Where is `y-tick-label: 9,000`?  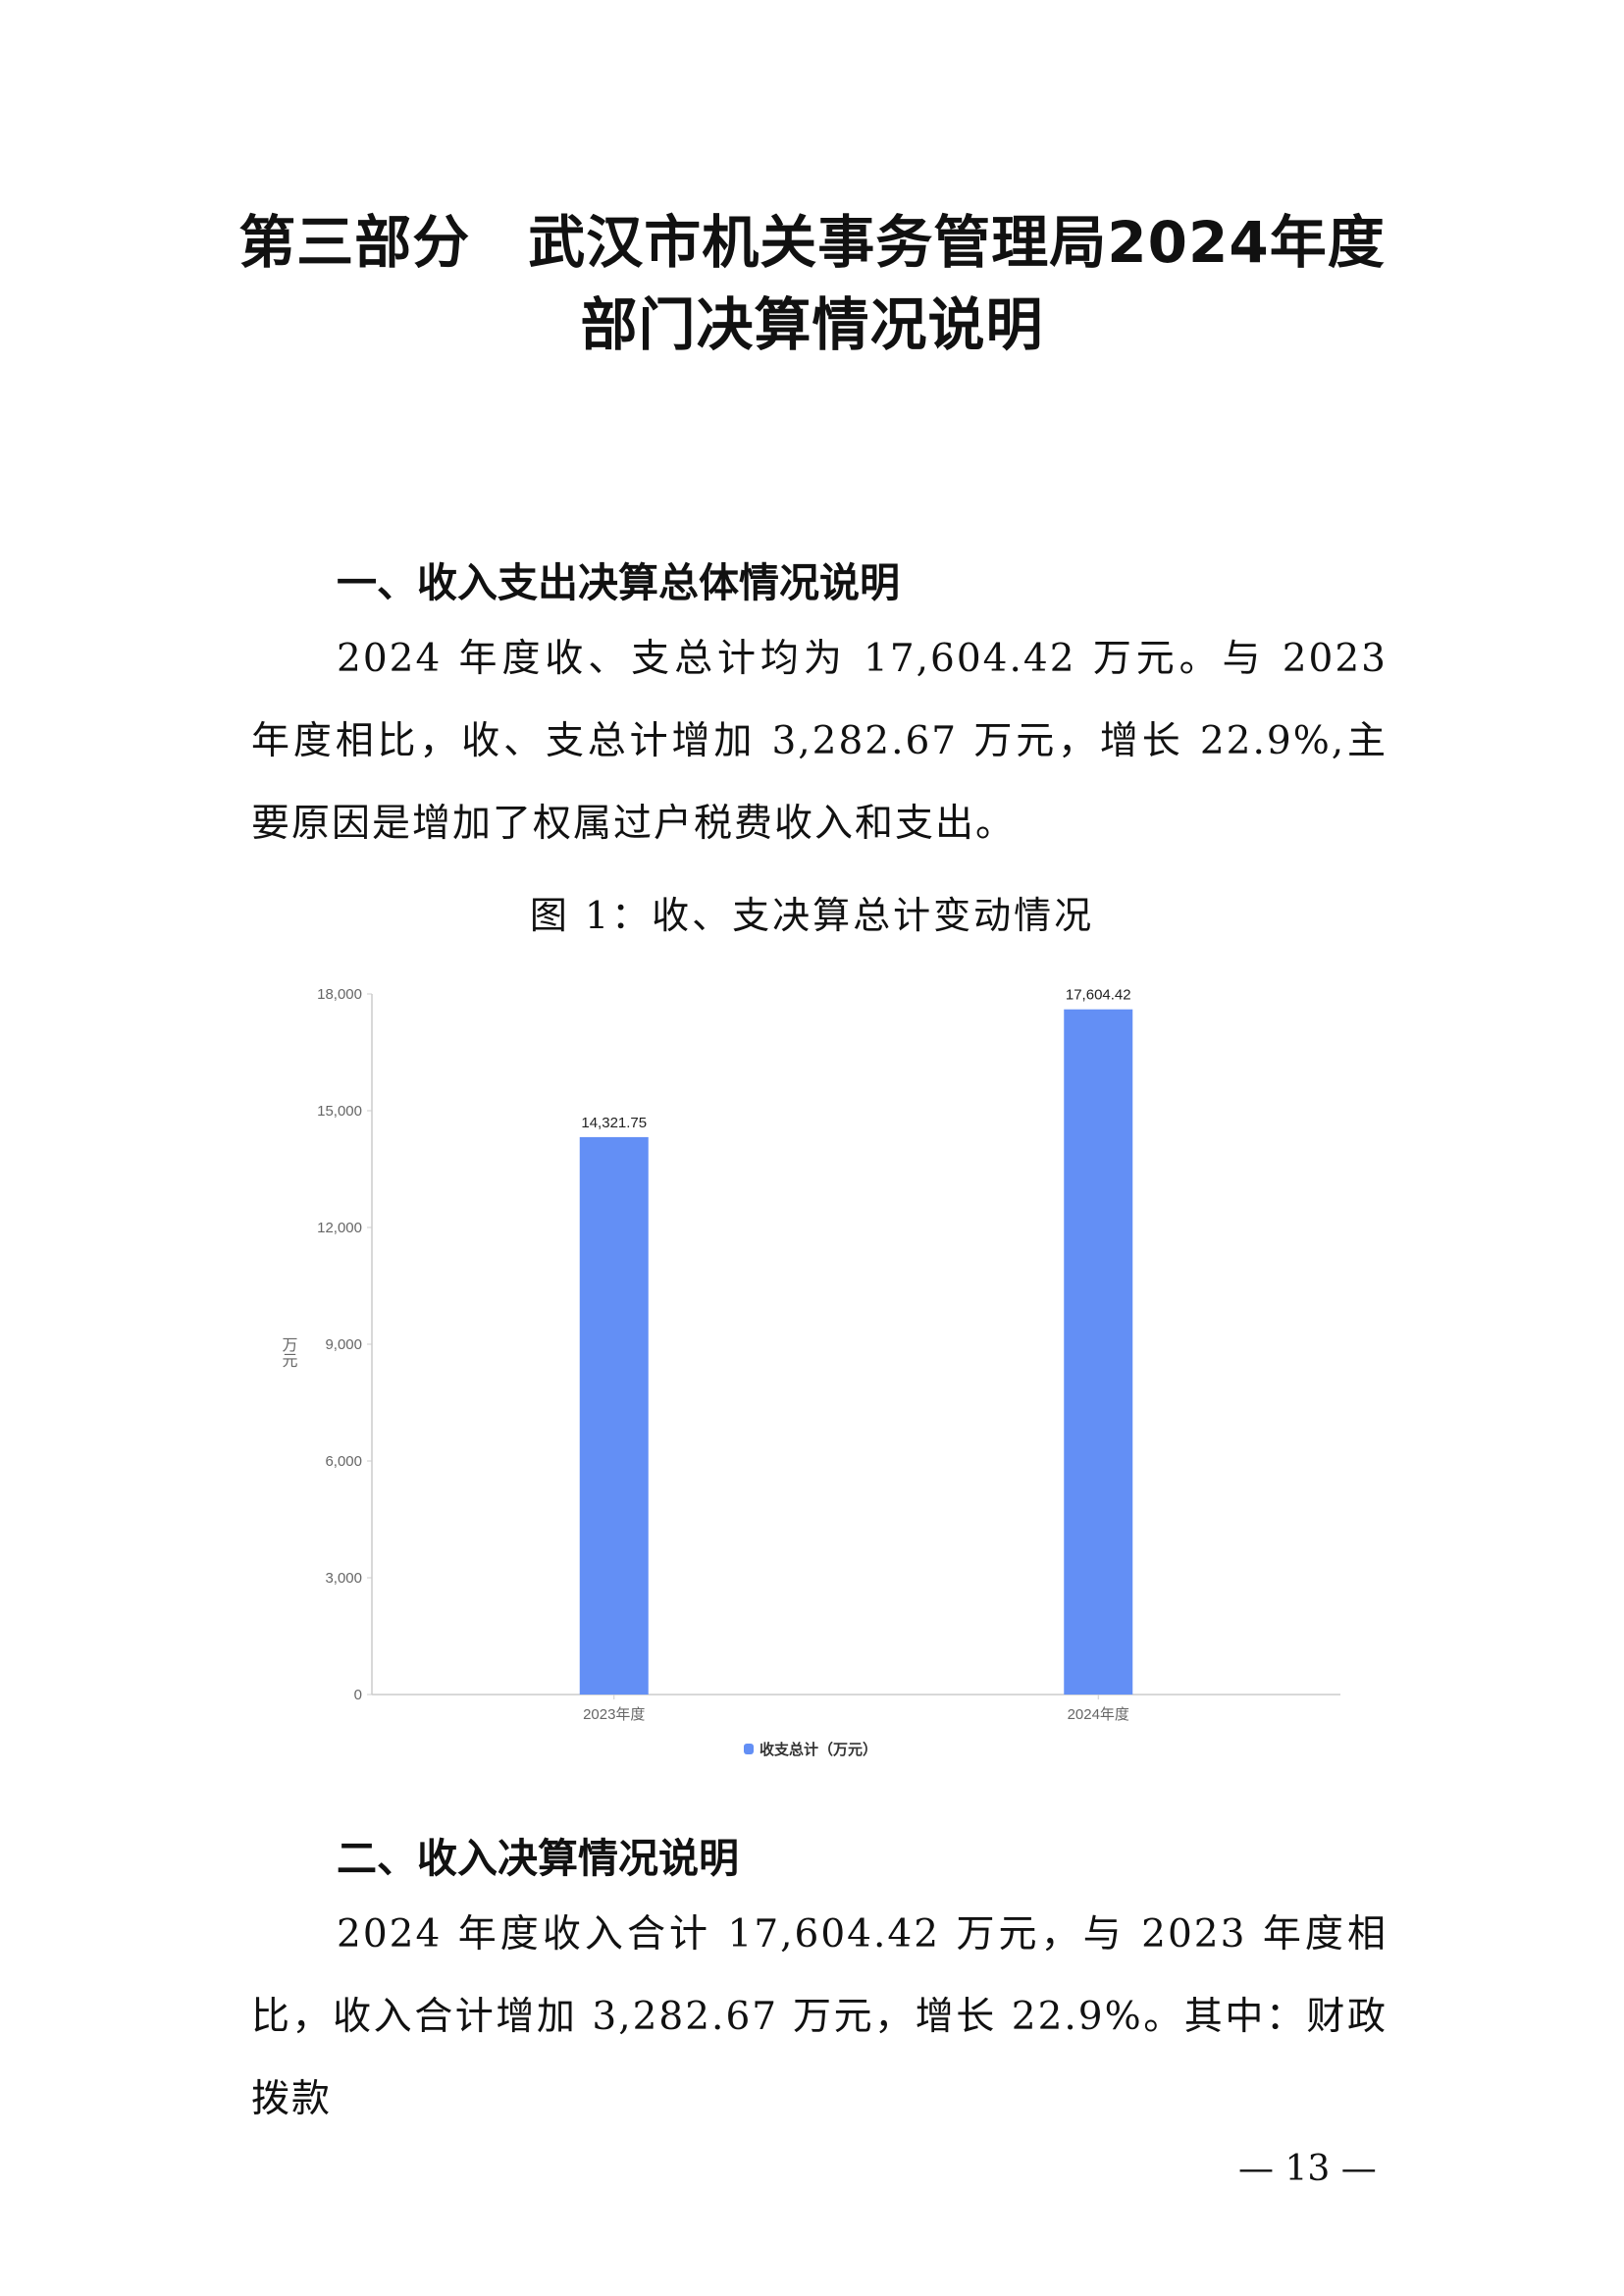 y-tick-label: 9,000 is located at coordinates (343, 1344).